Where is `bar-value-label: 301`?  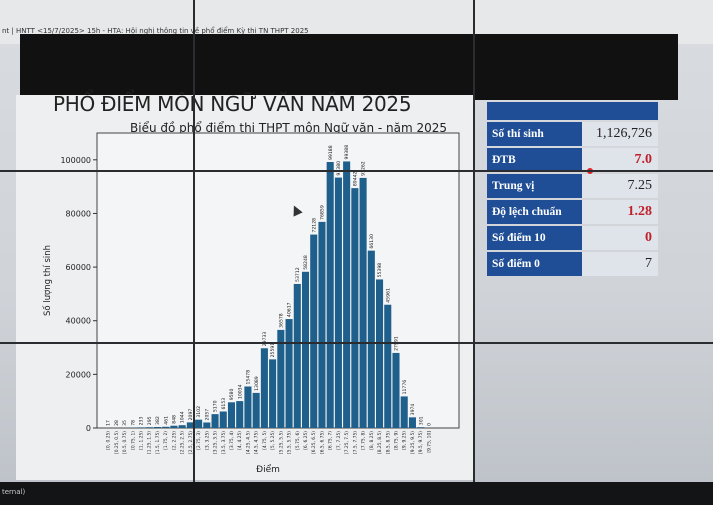
bar-value-label: 301 is located at coordinates (421, 420).